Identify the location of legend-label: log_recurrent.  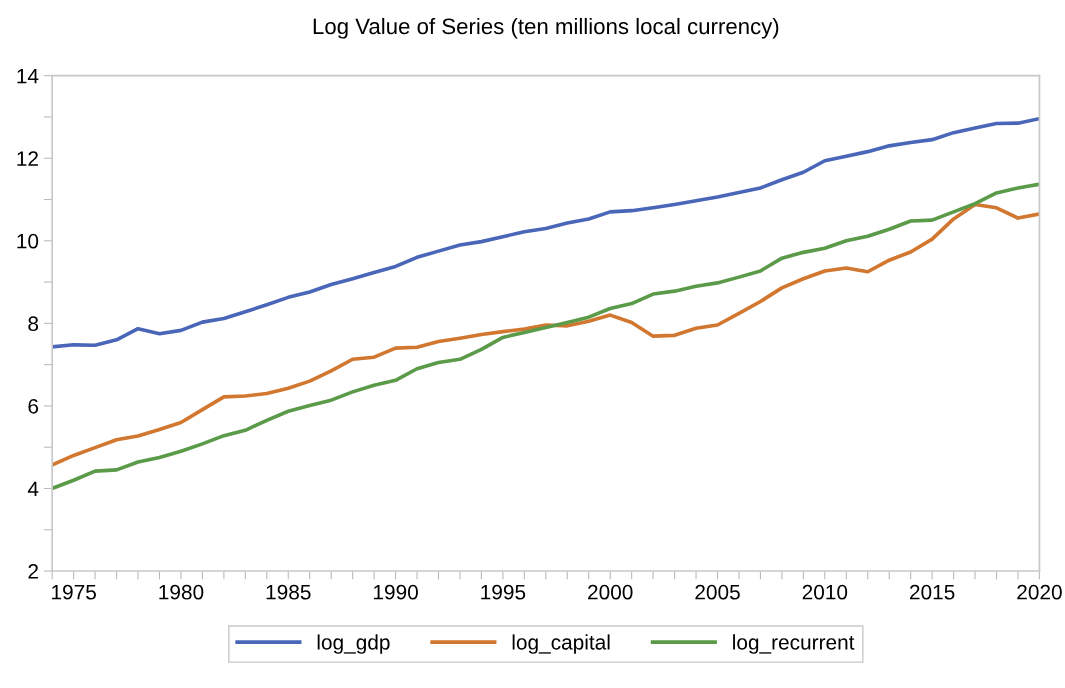
(794, 644).